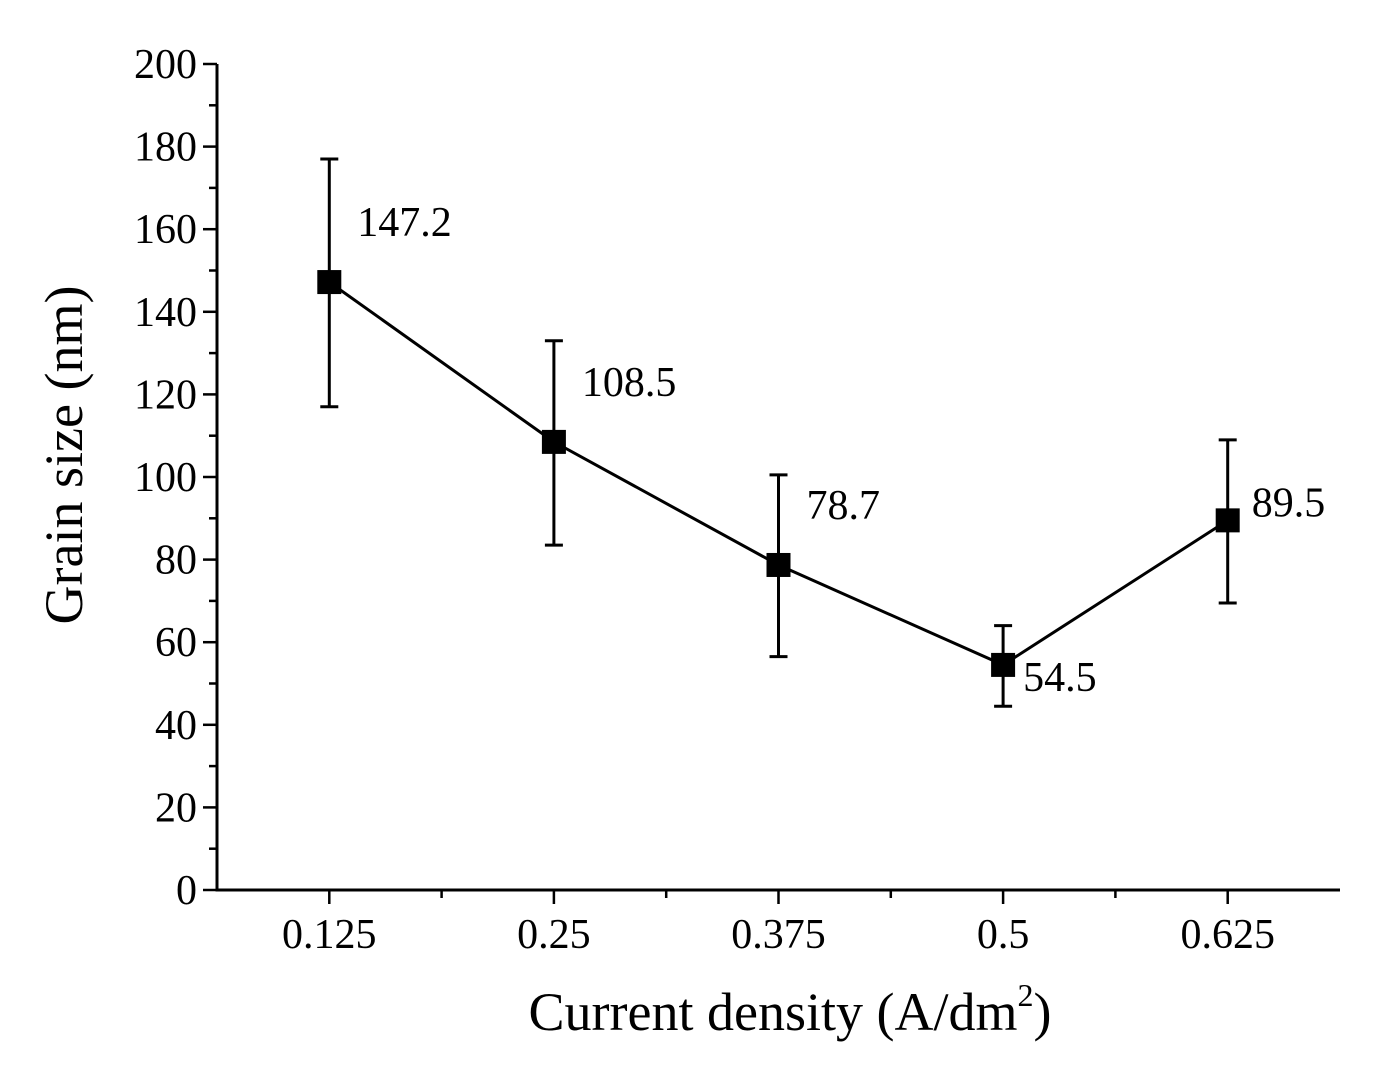  I want to click on y-tick-label: 160, so click(165, 230).